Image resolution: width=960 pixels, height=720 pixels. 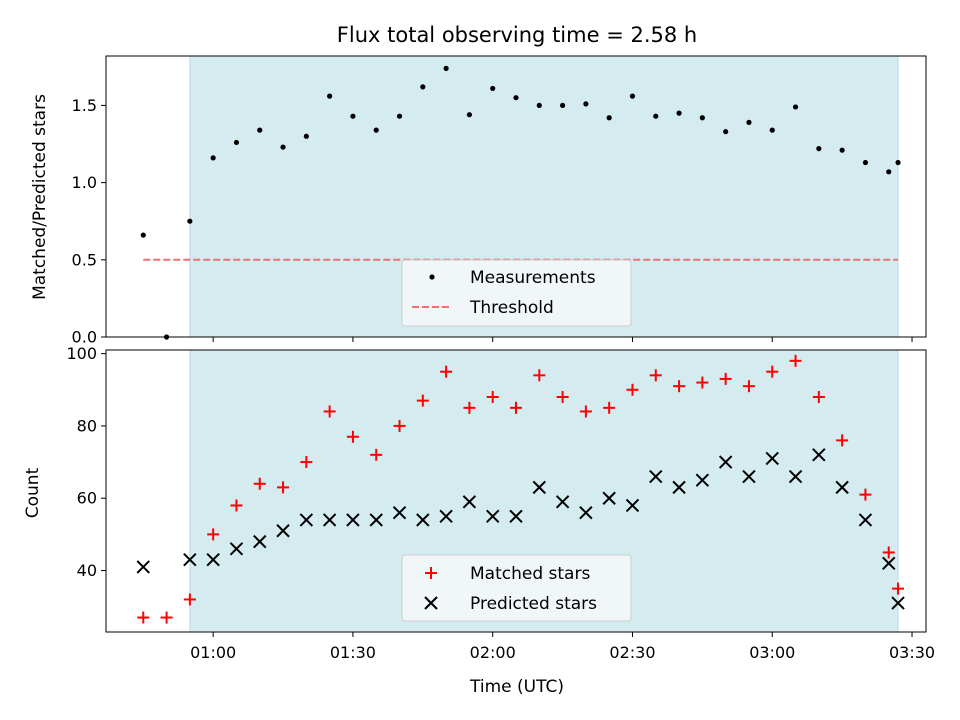 What do you see at coordinates (632, 652) in the screenshot?
I see `x-tick-label: 02:30` at bounding box center [632, 652].